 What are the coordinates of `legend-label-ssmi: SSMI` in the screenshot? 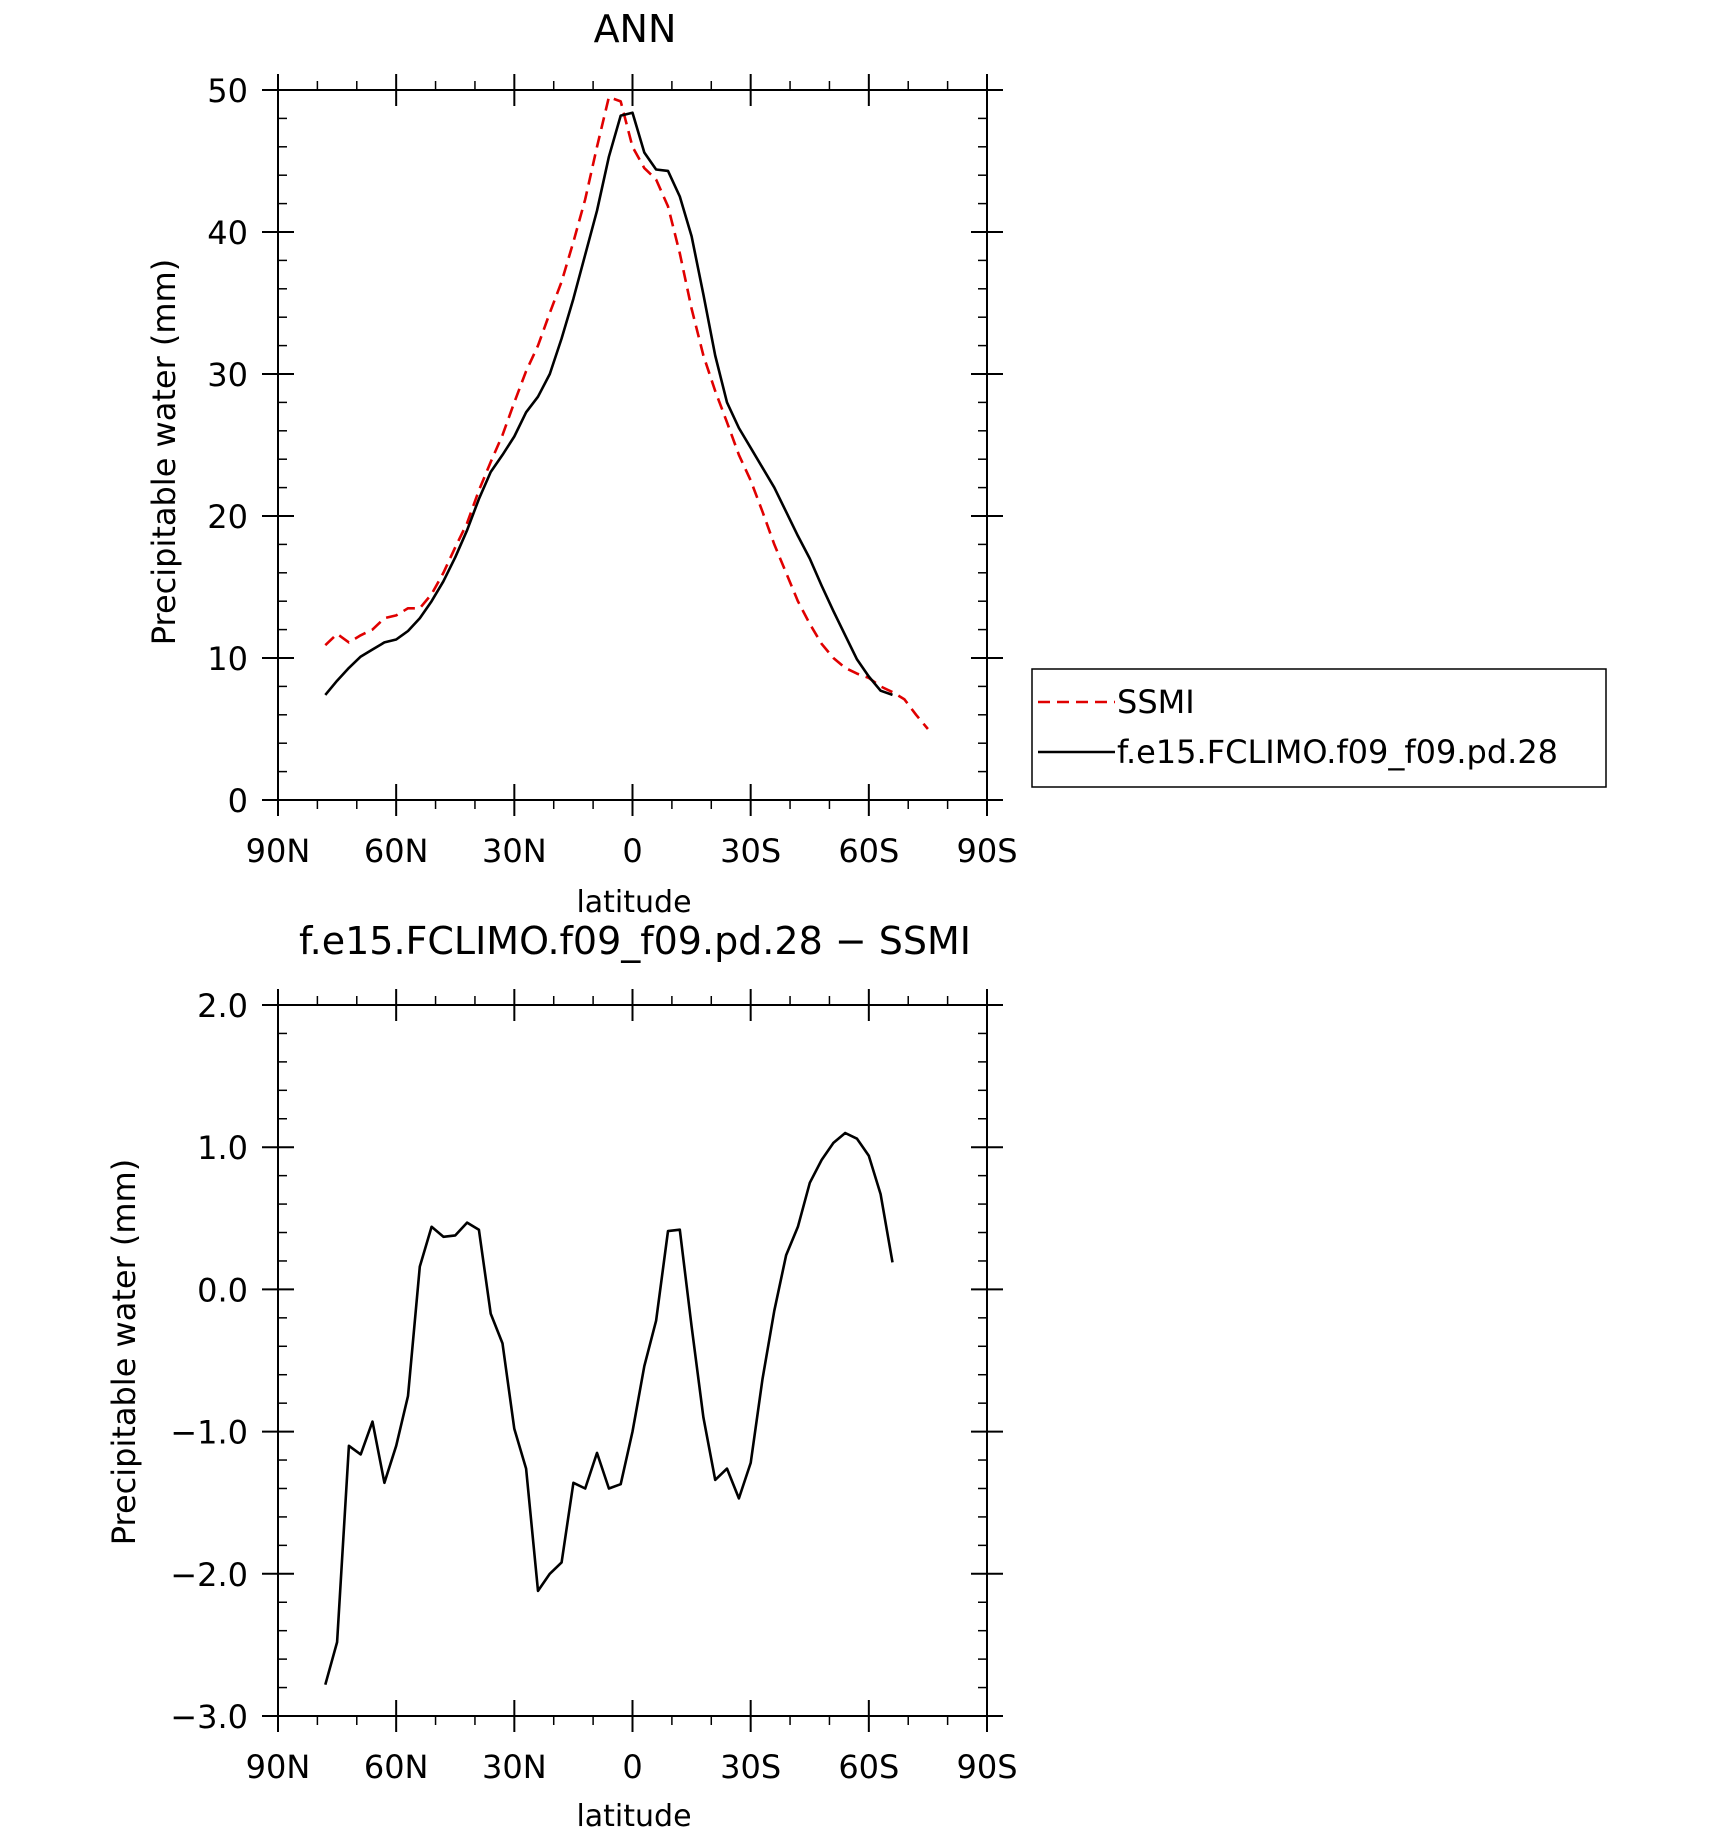 It's located at (1156, 702).